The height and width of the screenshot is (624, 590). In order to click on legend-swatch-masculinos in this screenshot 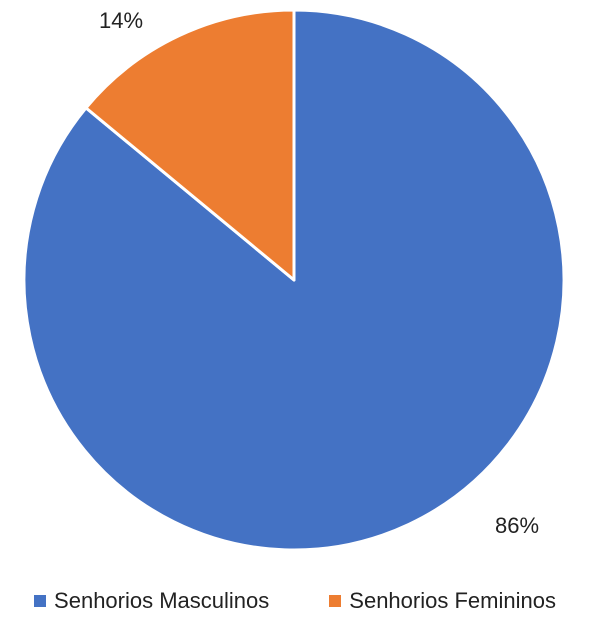, I will do `click(40, 601)`.